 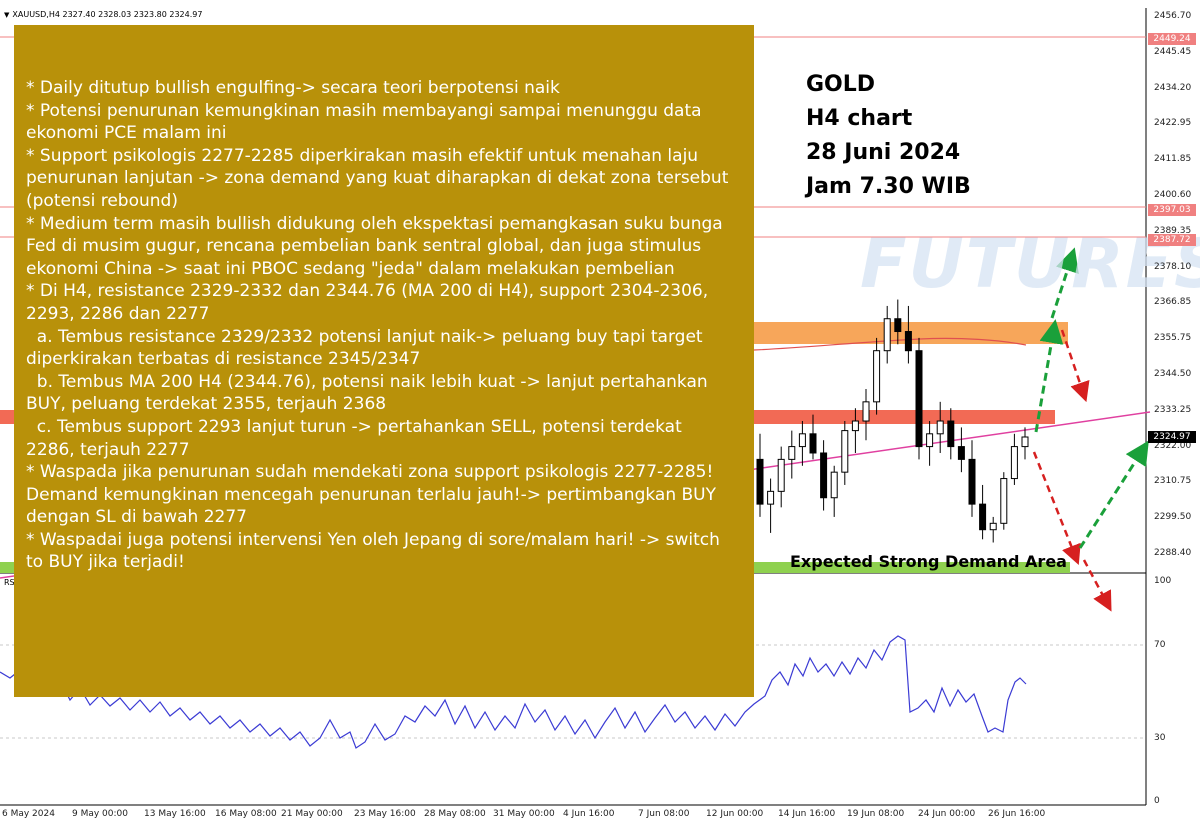 What do you see at coordinates (928, 561) in the screenshot?
I see `demand-zone-label: Expected Strong Demand Area` at bounding box center [928, 561].